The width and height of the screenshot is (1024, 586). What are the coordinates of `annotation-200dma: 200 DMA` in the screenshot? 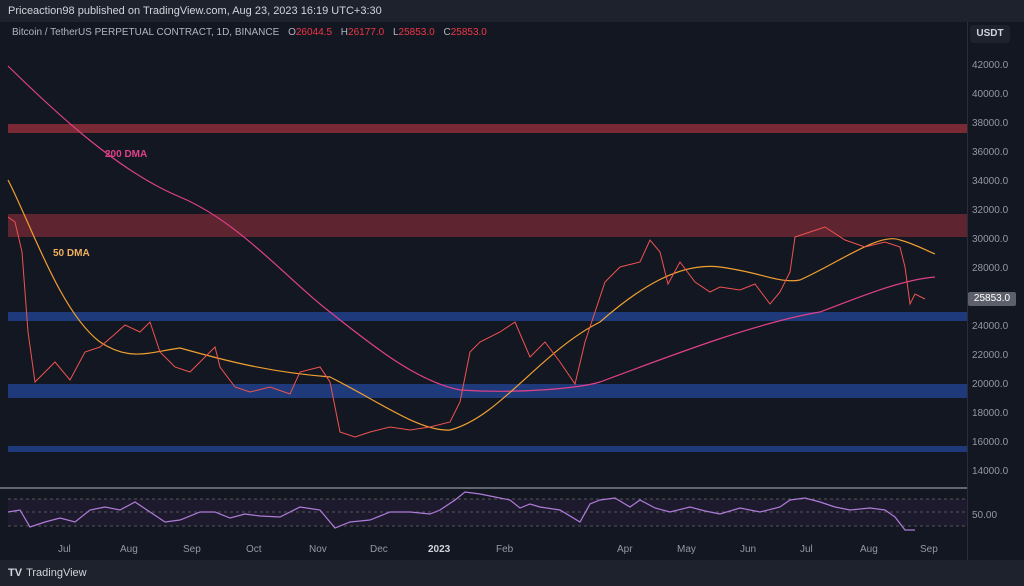 It's located at (126, 154).